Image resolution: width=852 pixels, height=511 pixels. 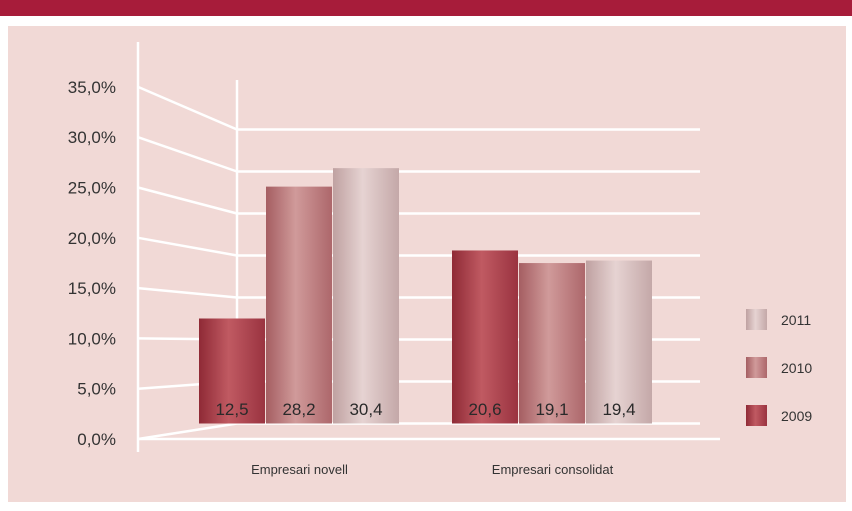 What do you see at coordinates (756, 415) in the screenshot?
I see `legend-swatch-2009` at bounding box center [756, 415].